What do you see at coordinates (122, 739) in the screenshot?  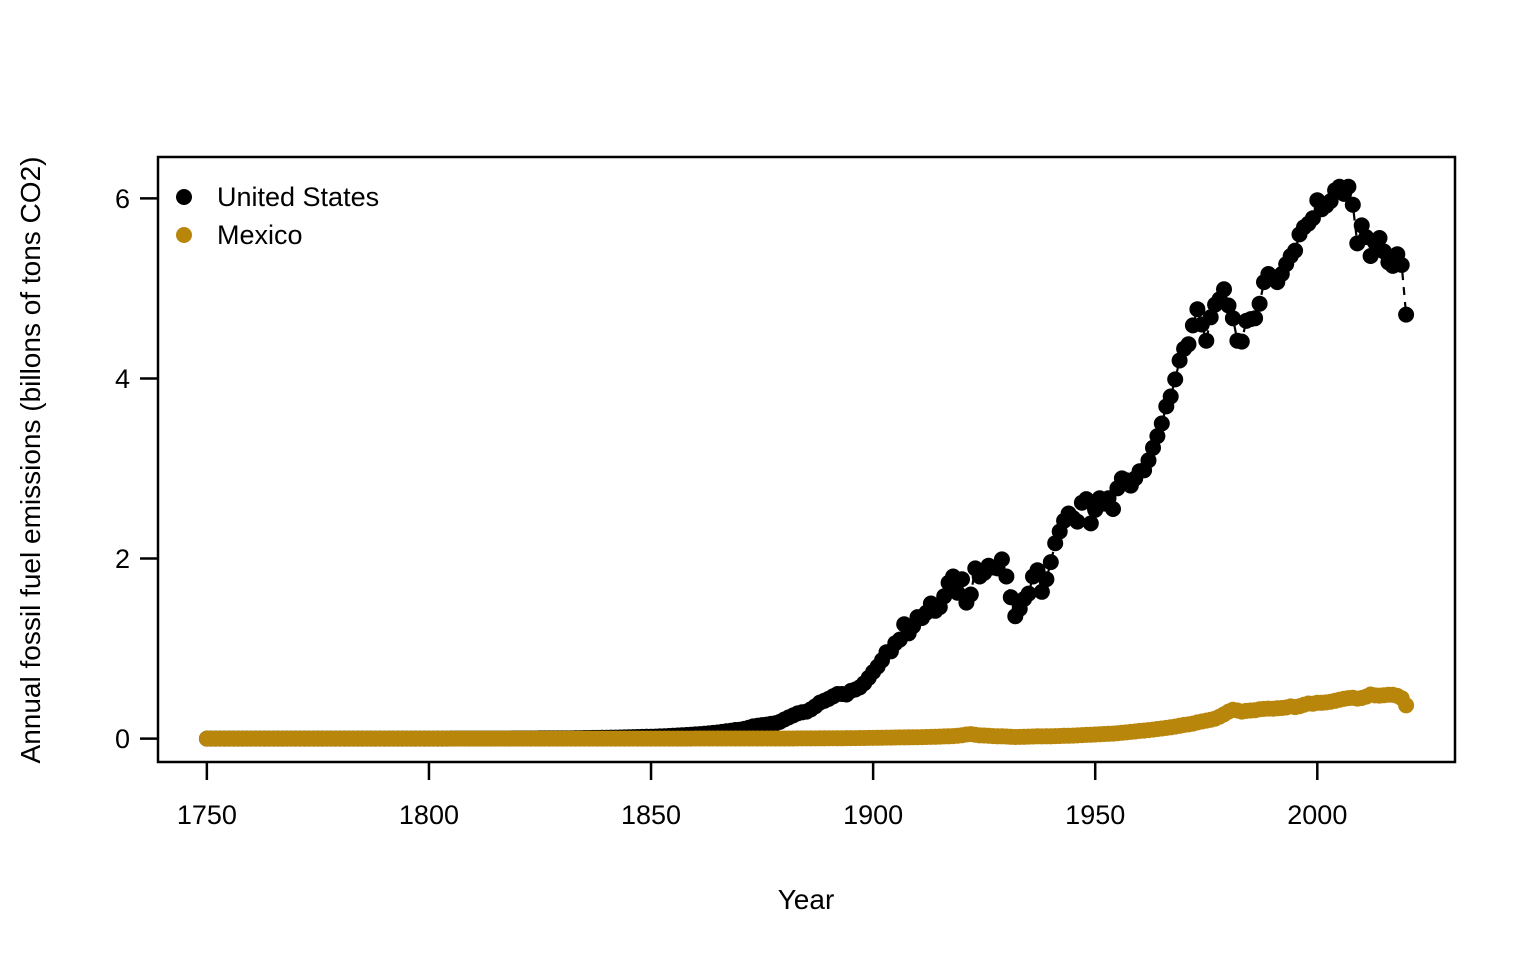 I see `y-tick-label: 0` at bounding box center [122, 739].